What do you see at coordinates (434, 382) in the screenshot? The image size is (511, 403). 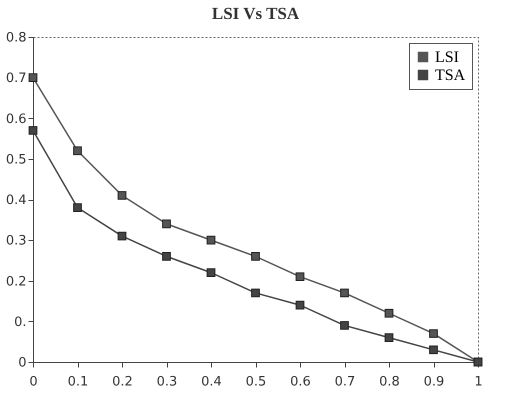 I see `x-tick-label: 0.9` at bounding box center [434, 382].